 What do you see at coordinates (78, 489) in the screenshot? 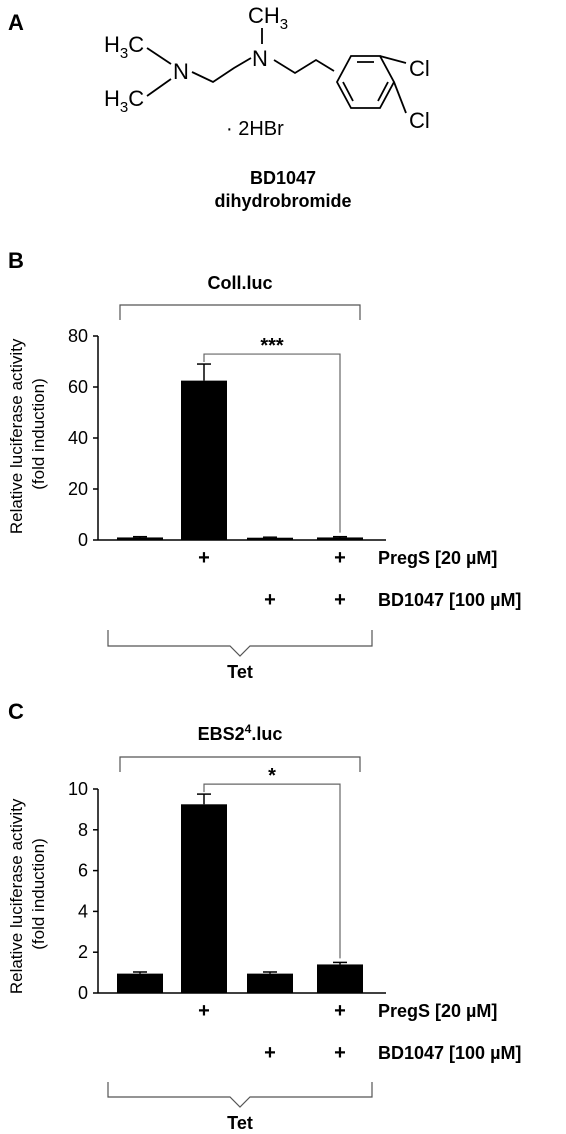
I see `panel-b-y-tick-label: 20` at bounding box center [78, 489].